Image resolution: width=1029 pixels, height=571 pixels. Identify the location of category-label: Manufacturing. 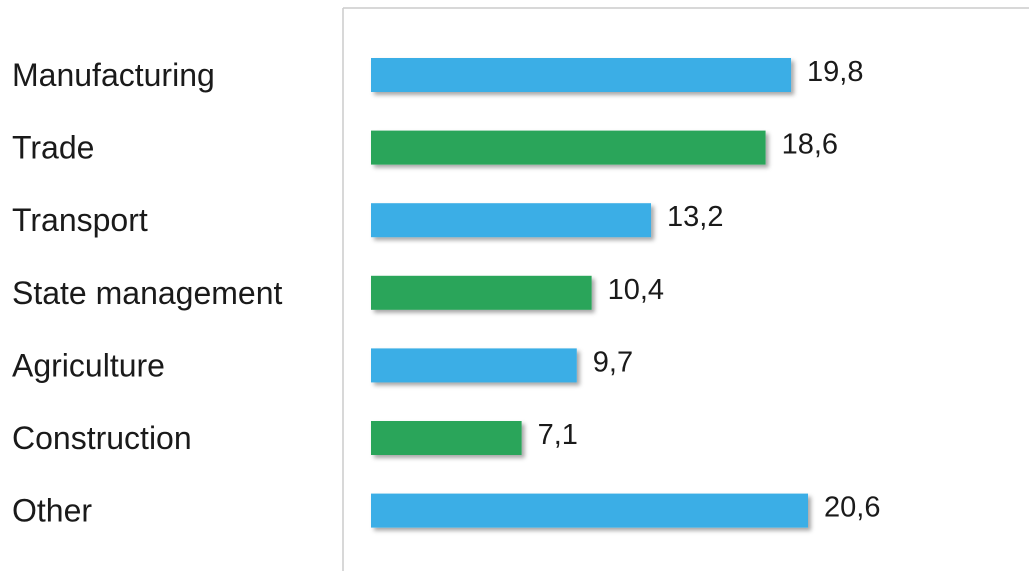
(113, 75).